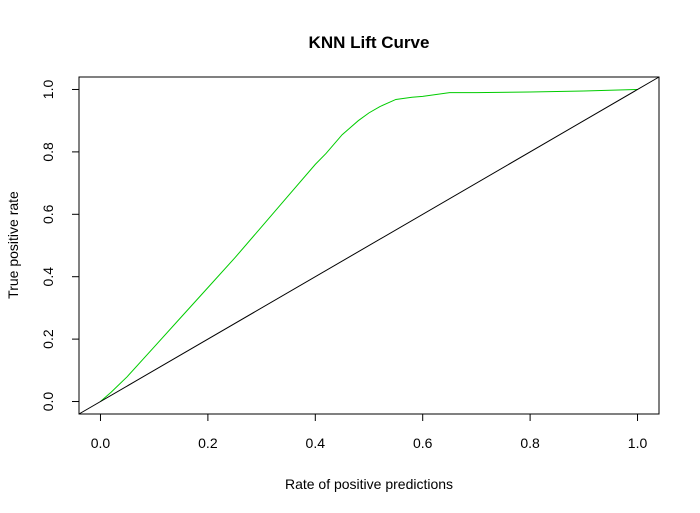  Describe the element at coordinates (48, 339) in the screenshot. I see `y-tick-label: 0.2` at that location.